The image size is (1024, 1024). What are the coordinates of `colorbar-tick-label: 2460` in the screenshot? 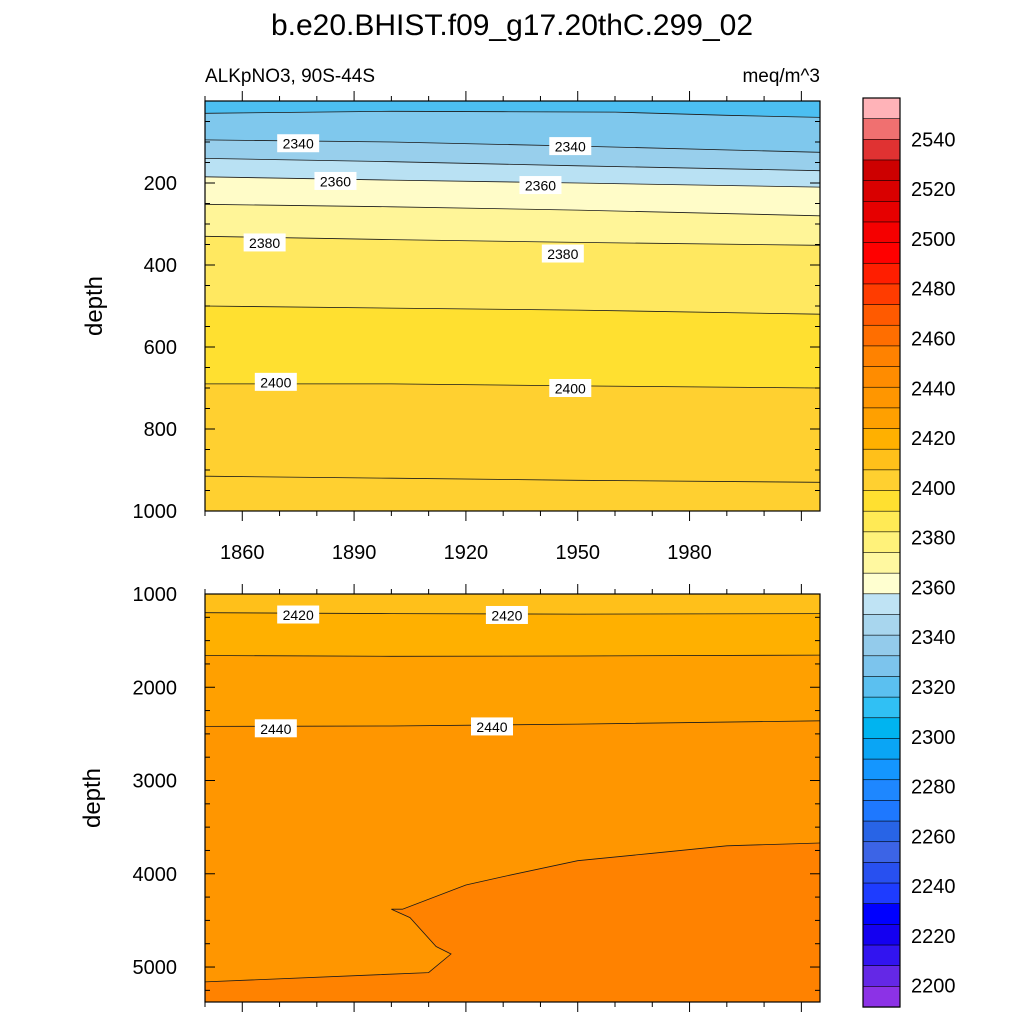 It's located at (933, 339).